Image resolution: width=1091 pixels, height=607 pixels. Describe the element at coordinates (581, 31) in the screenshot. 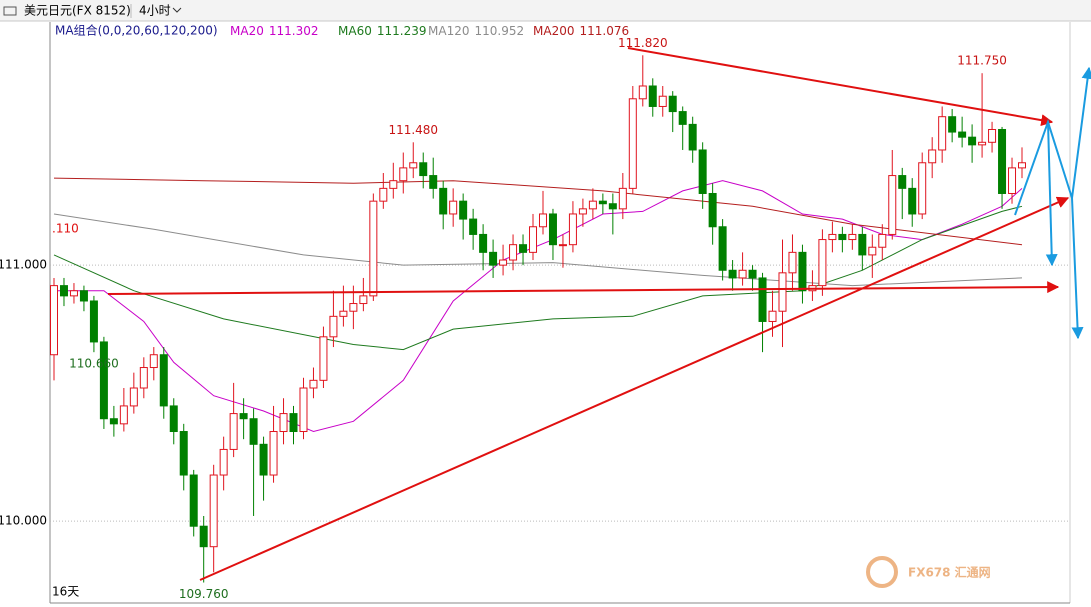

I see `legend-entry: MA200 111.076` at that location.